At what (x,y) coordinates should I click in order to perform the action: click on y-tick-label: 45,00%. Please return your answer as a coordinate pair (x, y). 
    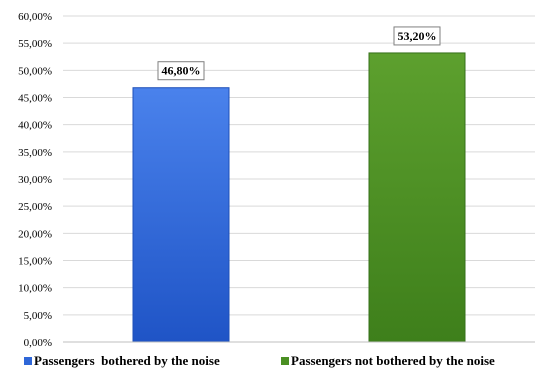
    Looking at the image, I should click on (35, 99).